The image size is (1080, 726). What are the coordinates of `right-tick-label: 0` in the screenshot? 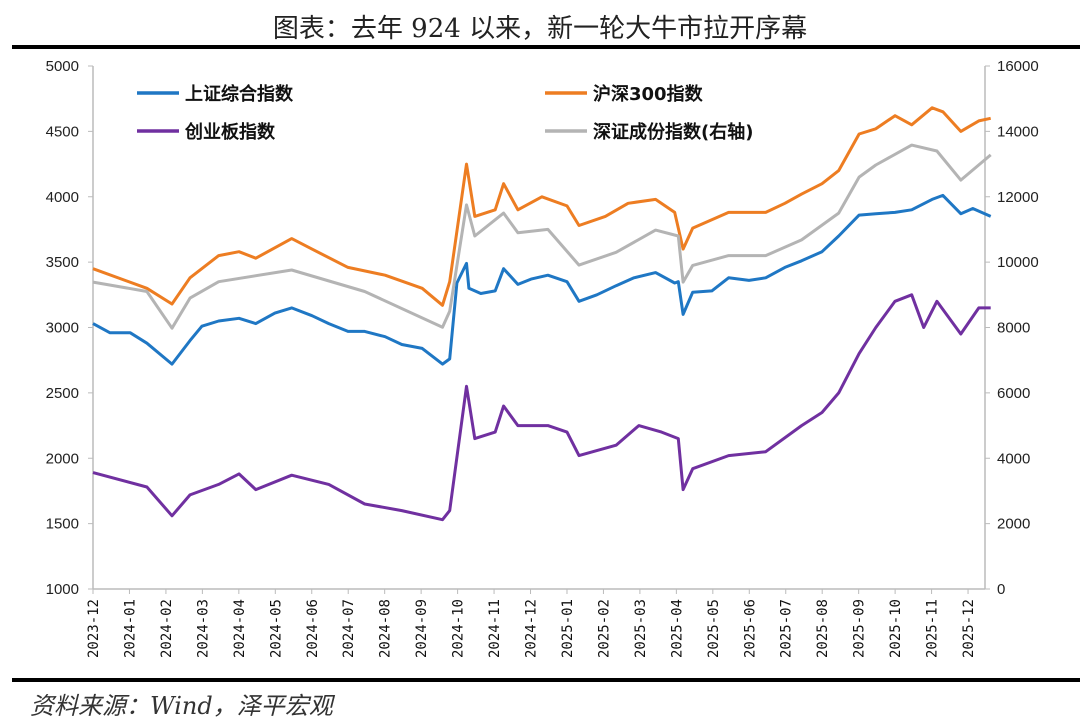 It's located at (1001, 589).